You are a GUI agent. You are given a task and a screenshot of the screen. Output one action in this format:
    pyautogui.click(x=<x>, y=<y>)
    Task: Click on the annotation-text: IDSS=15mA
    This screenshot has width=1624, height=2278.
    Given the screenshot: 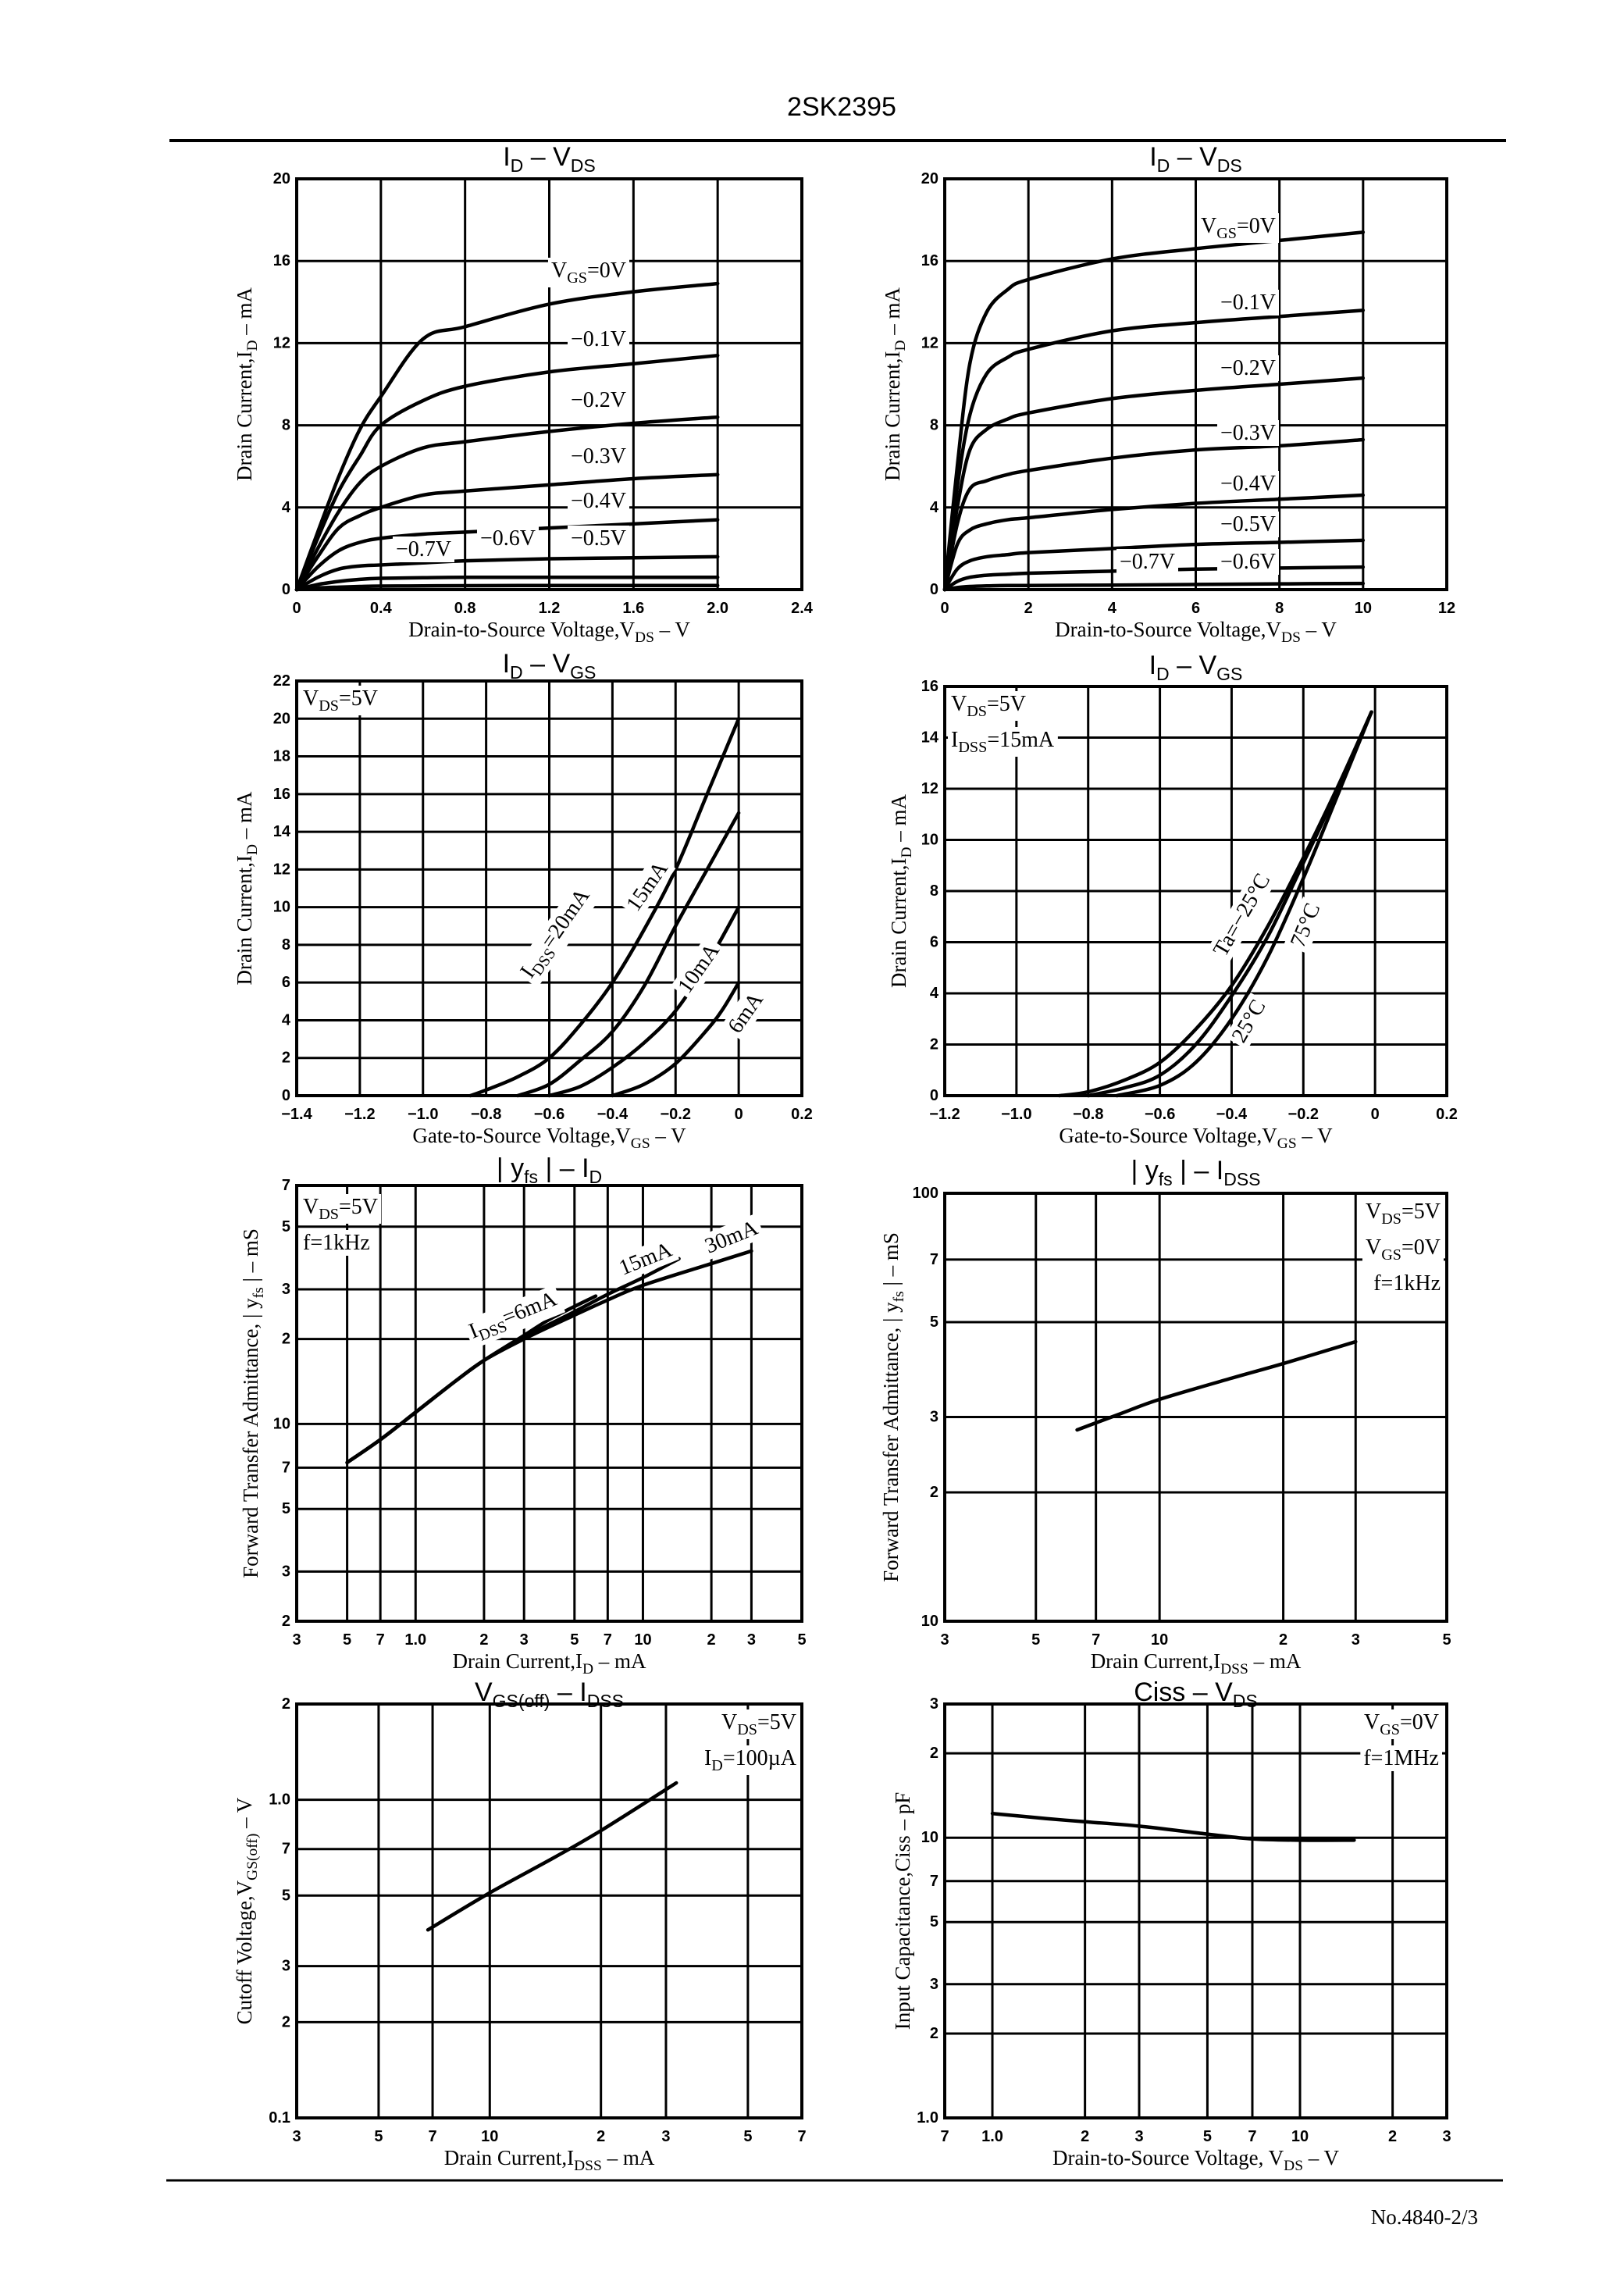 What is the action you would take?
    pyautogui.click(x=1003, y=742)
    